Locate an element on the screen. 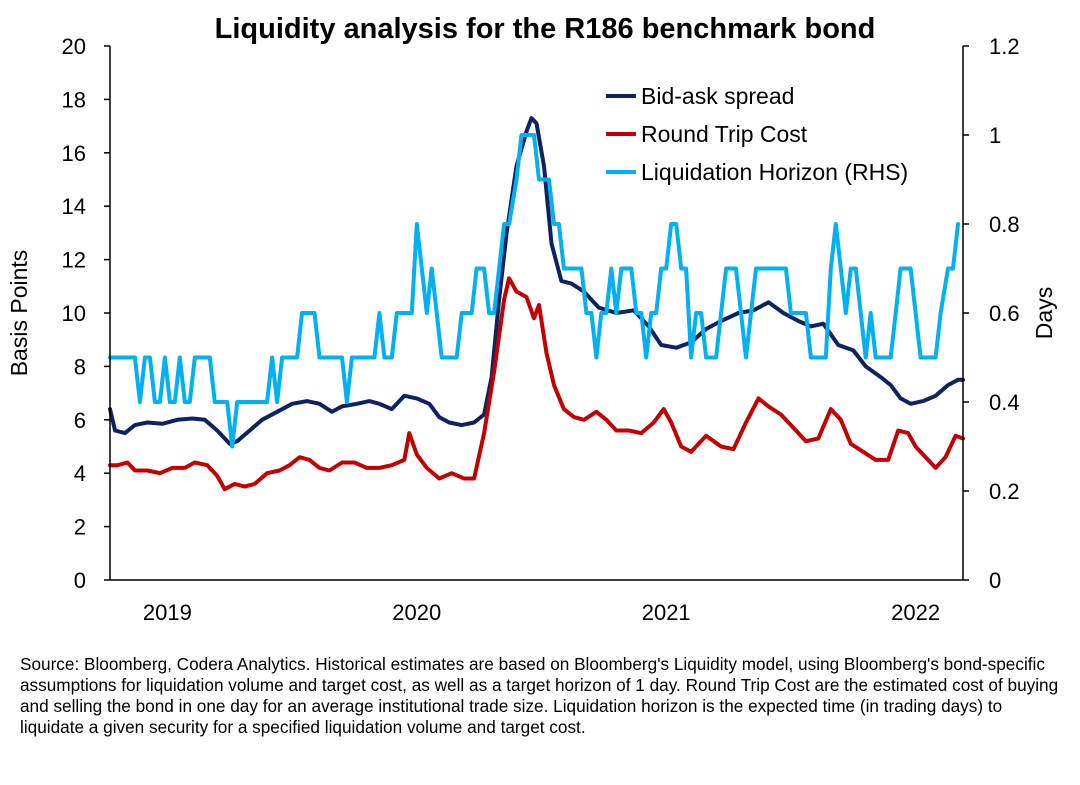 This screenshot has width=1080, height=785. right-tick-label: 1 is located at coordinates (995, 135).